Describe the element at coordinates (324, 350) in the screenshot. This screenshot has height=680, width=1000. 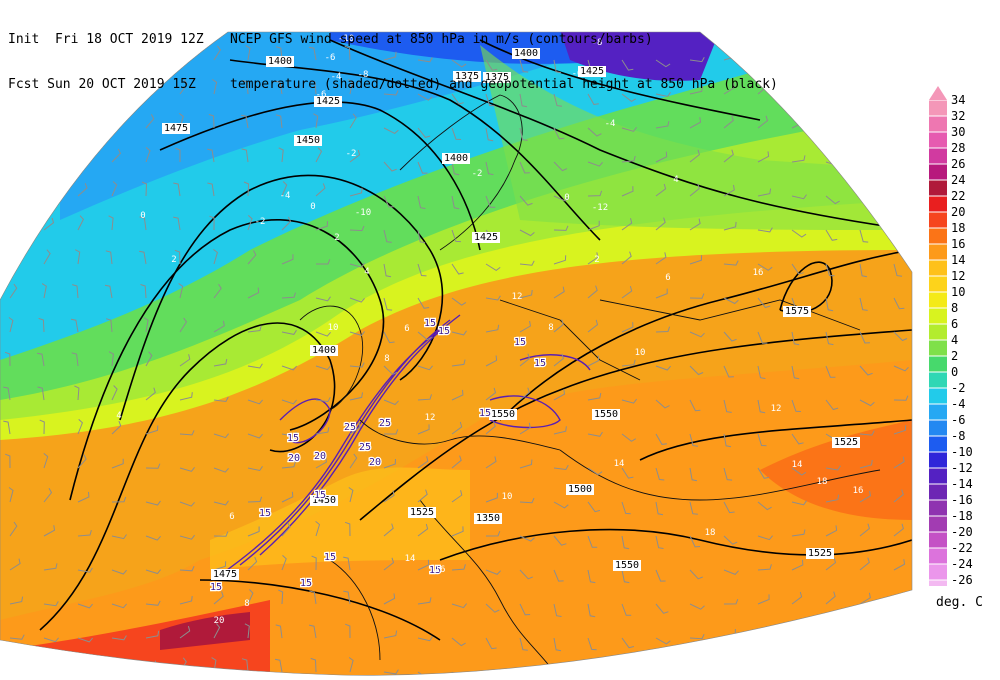
I see `height-contour-label: 1400` at that location.